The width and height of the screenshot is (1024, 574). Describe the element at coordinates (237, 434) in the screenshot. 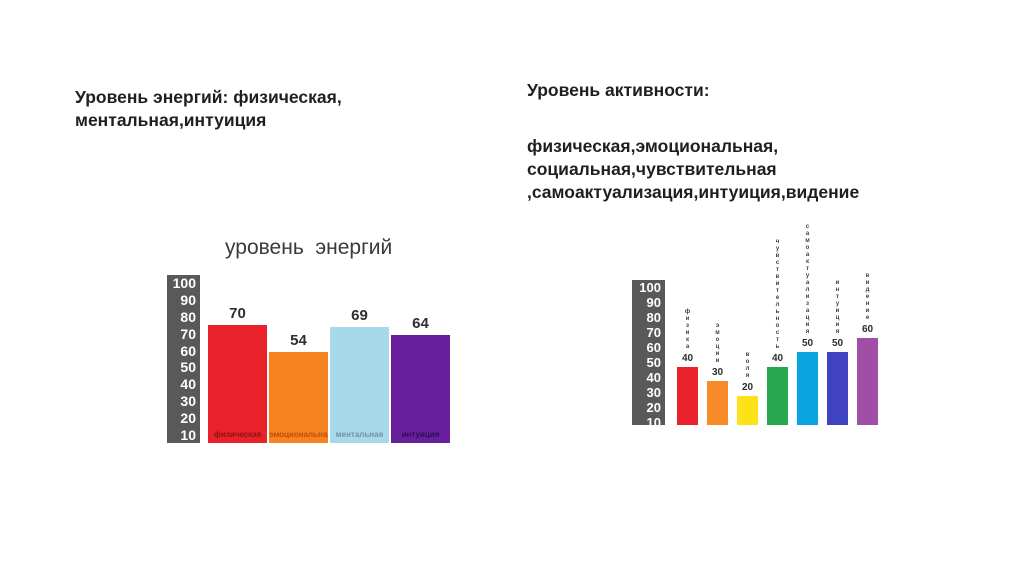

I see `bar-category-label: физическая` at that location.